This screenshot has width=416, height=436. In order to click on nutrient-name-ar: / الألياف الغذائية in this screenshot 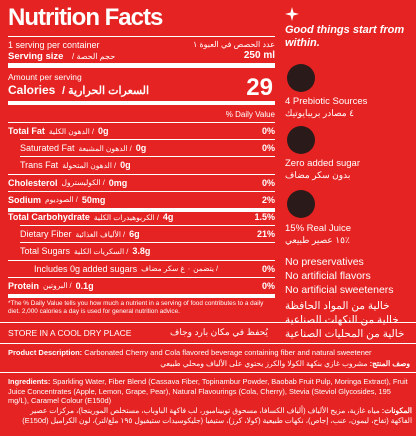, I will do `click(100, 234)`.